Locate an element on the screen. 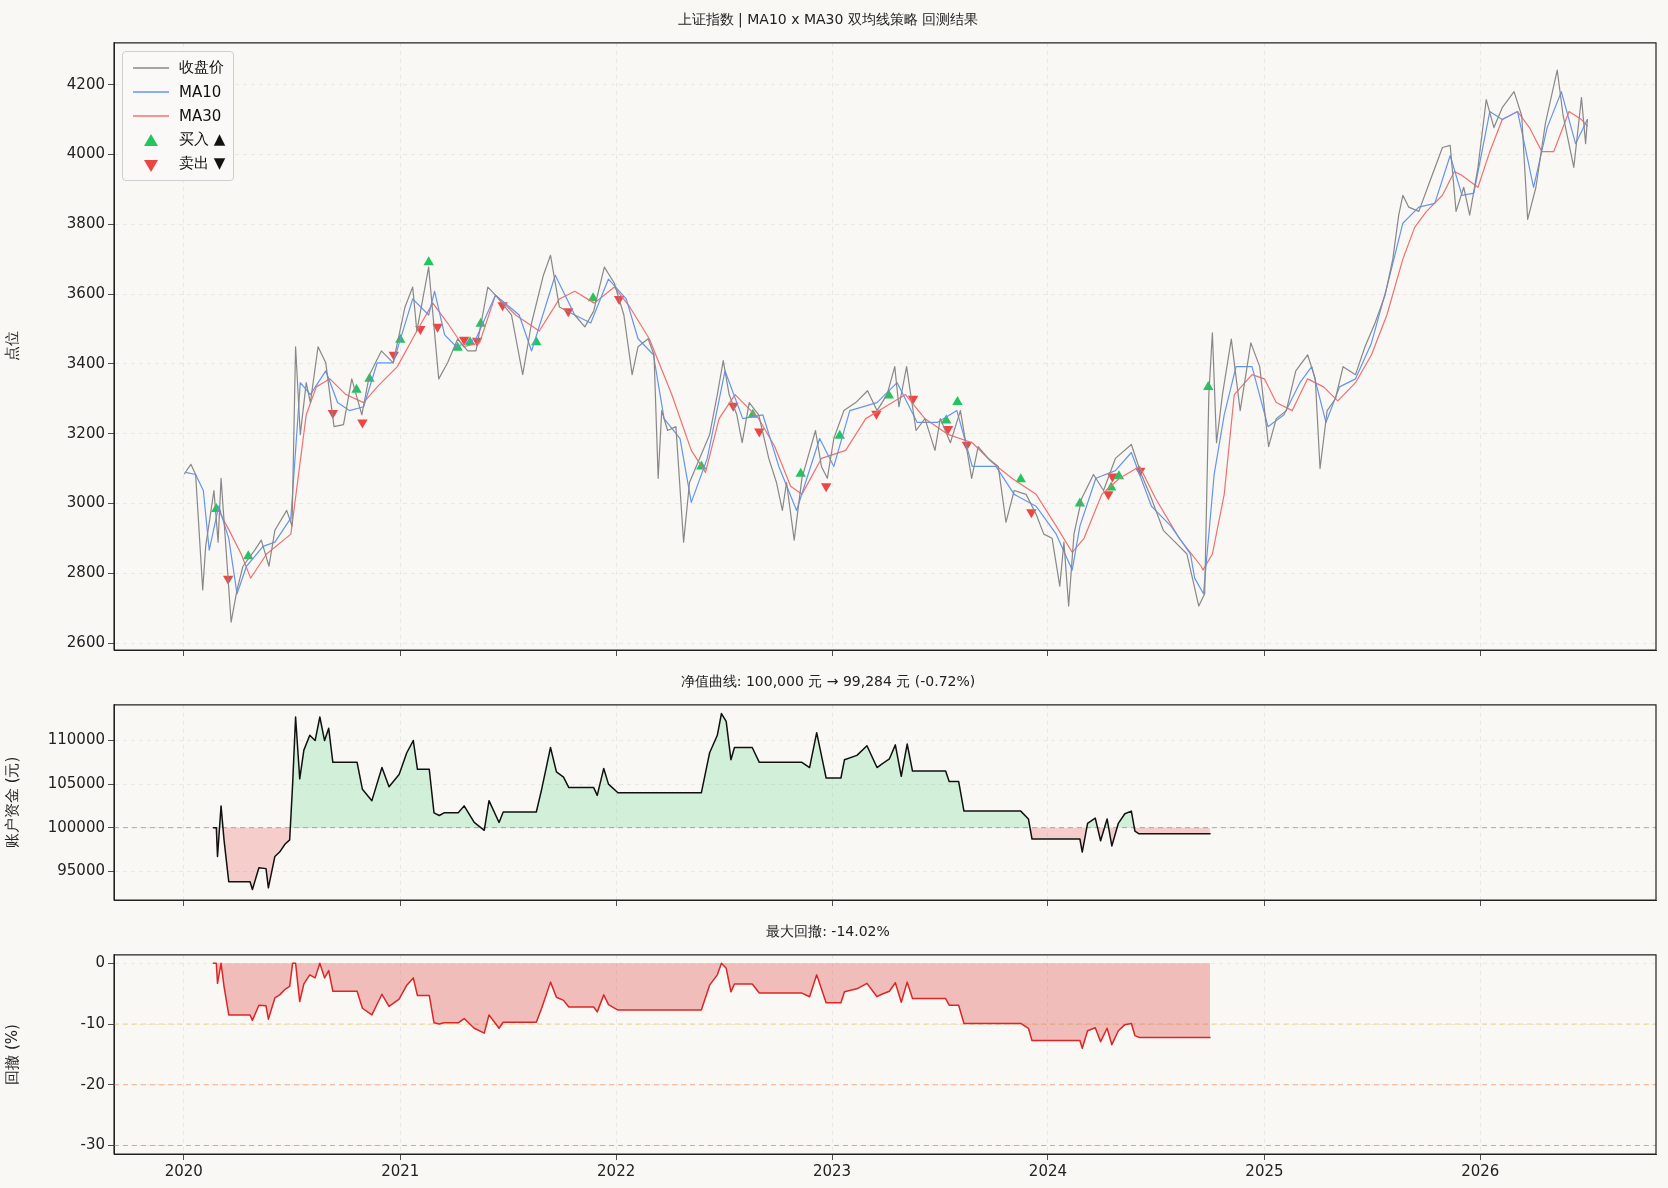 Image resolution: width=1668 pixels, height=1188 pixels. x-tick-label: 2021 is located at coordinates (400, 1170).